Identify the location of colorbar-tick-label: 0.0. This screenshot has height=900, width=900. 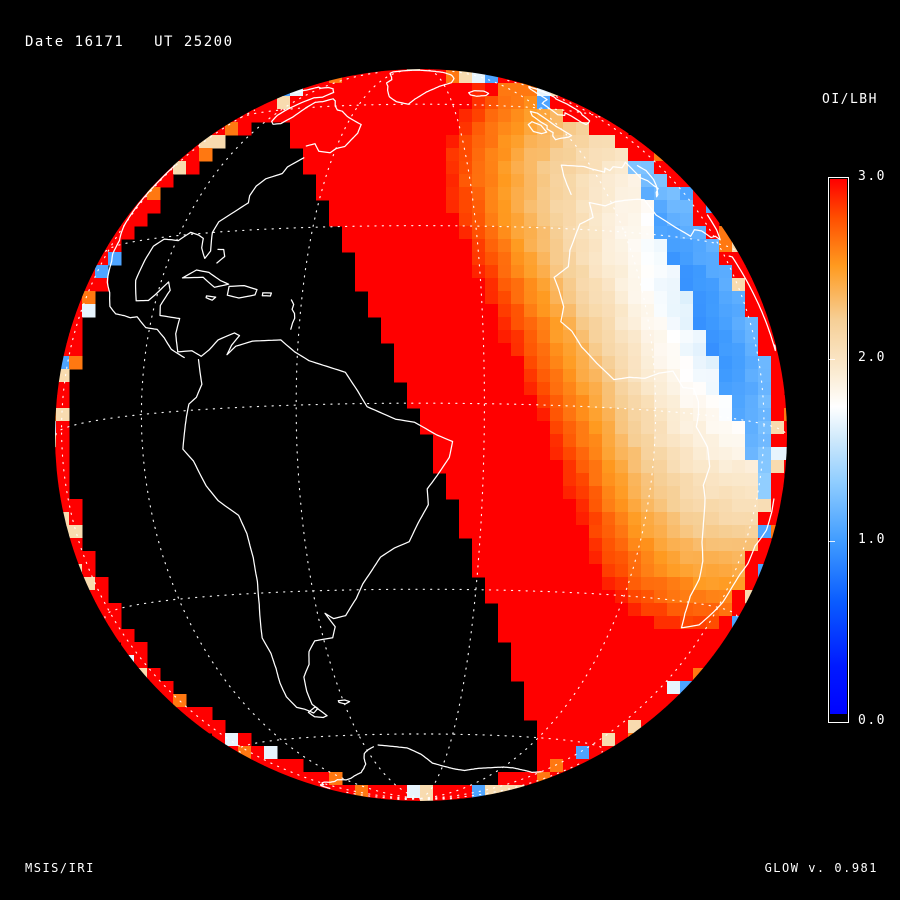
(872, 720).